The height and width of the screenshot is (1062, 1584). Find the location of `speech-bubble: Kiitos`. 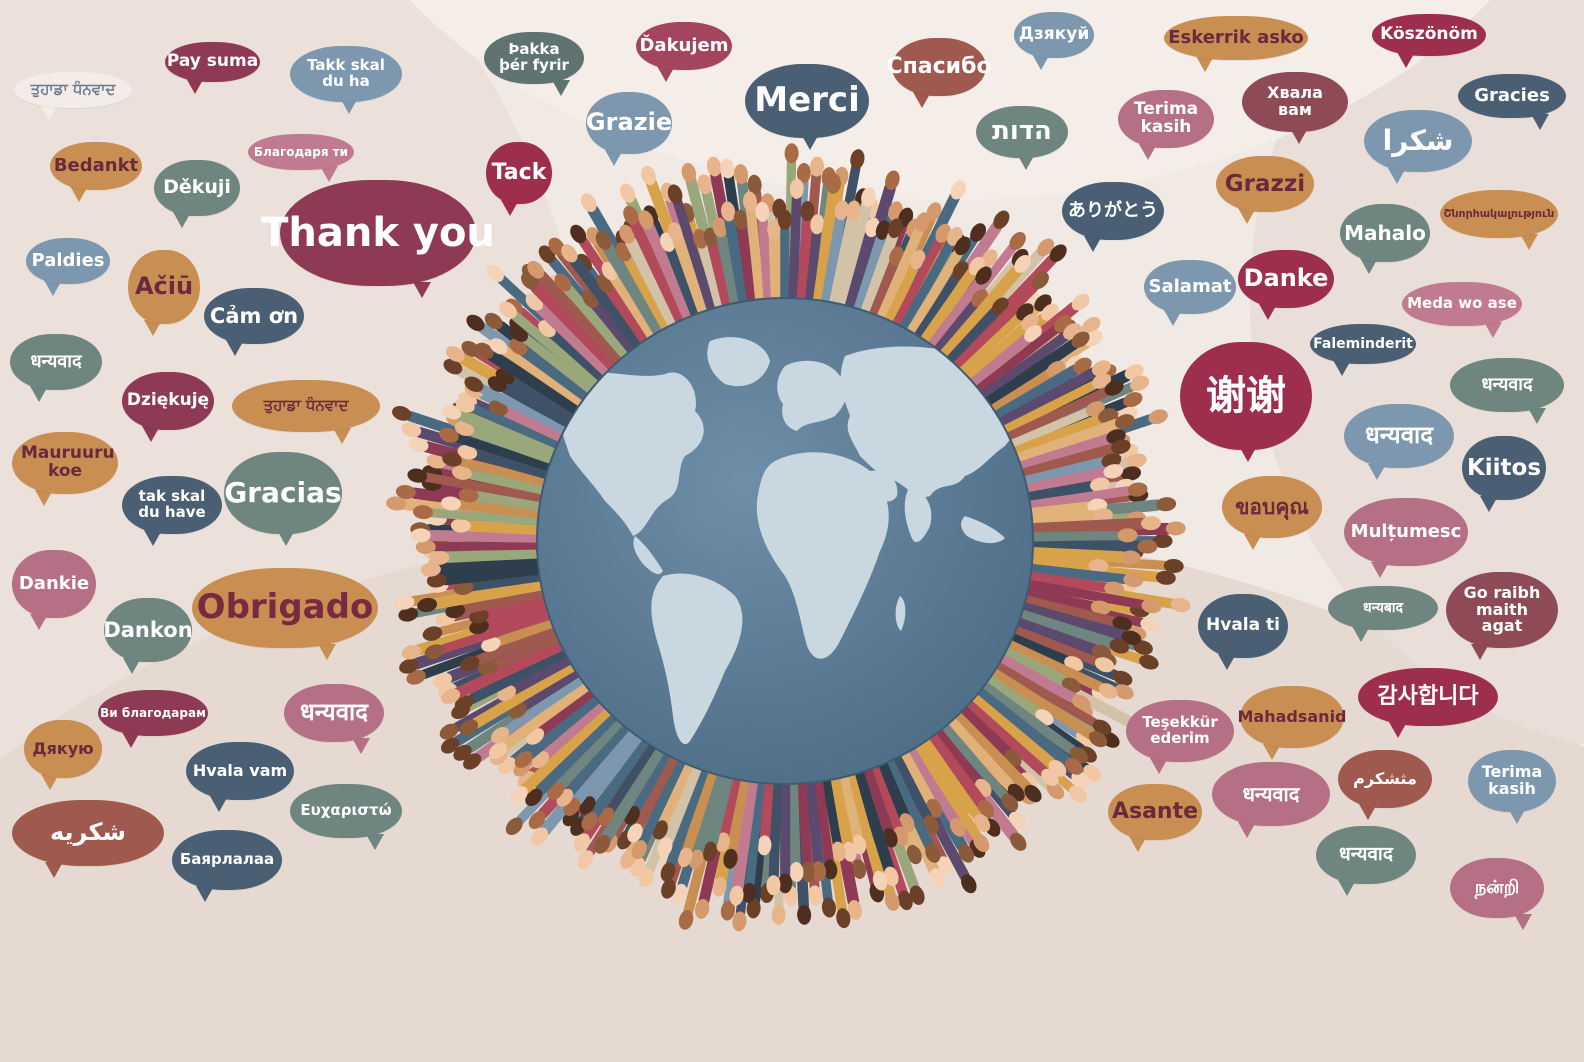

speech-bubble: Kiitos is located at coordinates (1504, 474).